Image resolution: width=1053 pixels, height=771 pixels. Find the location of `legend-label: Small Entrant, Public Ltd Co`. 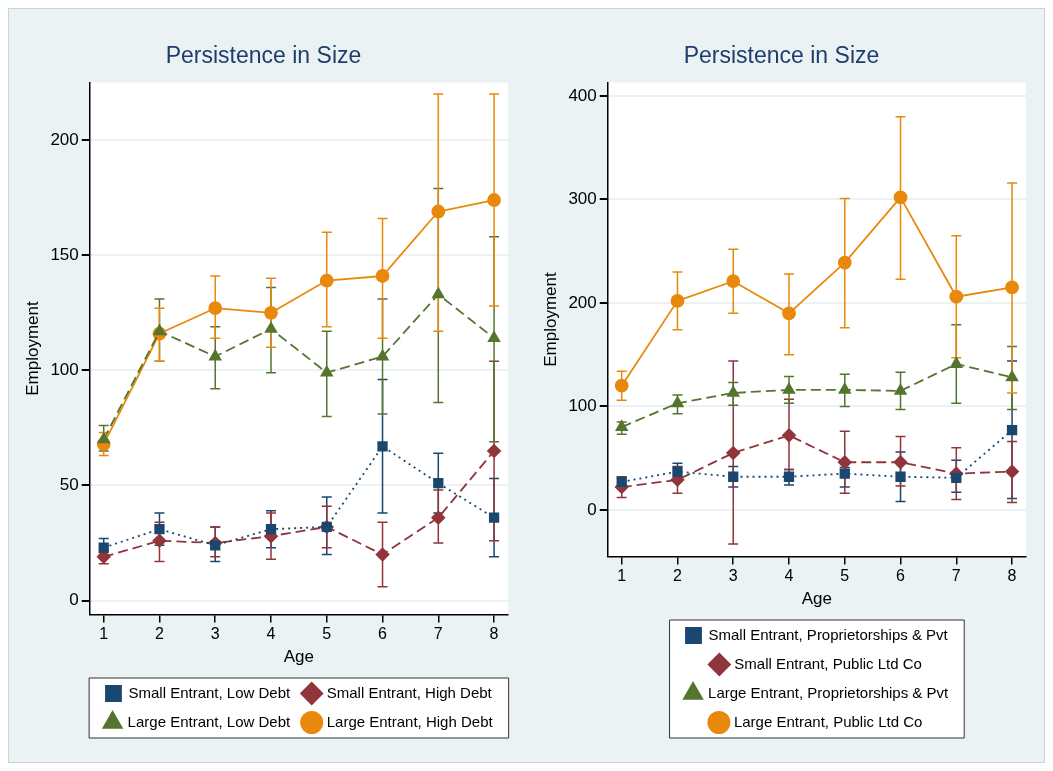

legend-label: Small Entrant, Public Ltd Co is located at coordinates (828, 663).